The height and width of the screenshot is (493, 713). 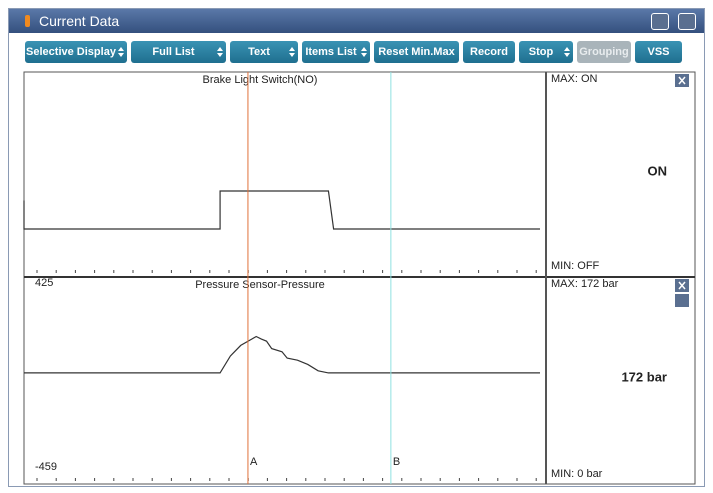 I want to click on toolbar-button: Text, so click(x=264, y=52).